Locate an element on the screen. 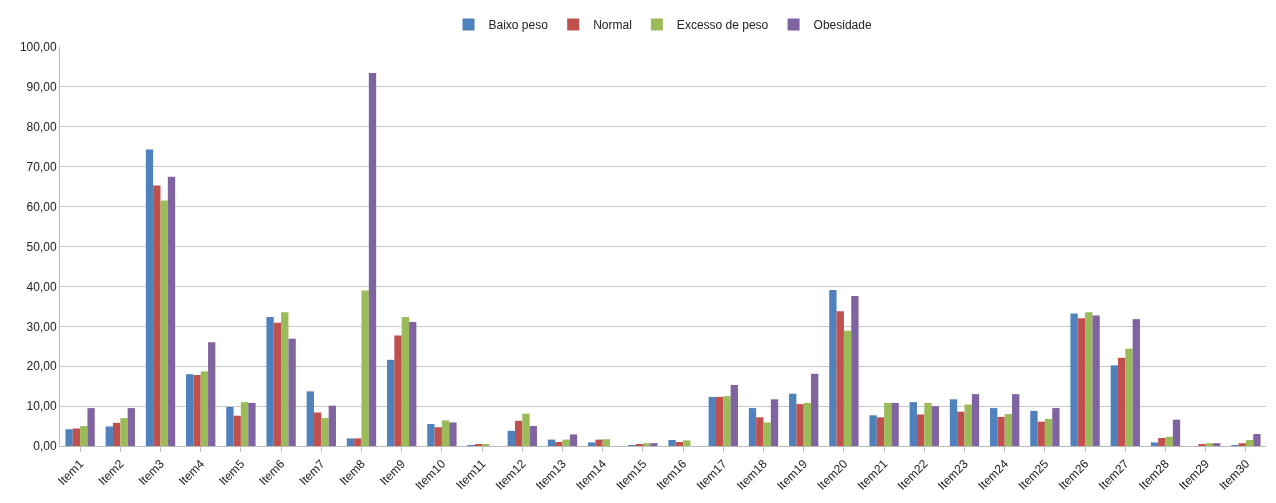 This screenshot has width=1276, height=503. y-tick-label: 40,00 is located at coordinates (41, 286).